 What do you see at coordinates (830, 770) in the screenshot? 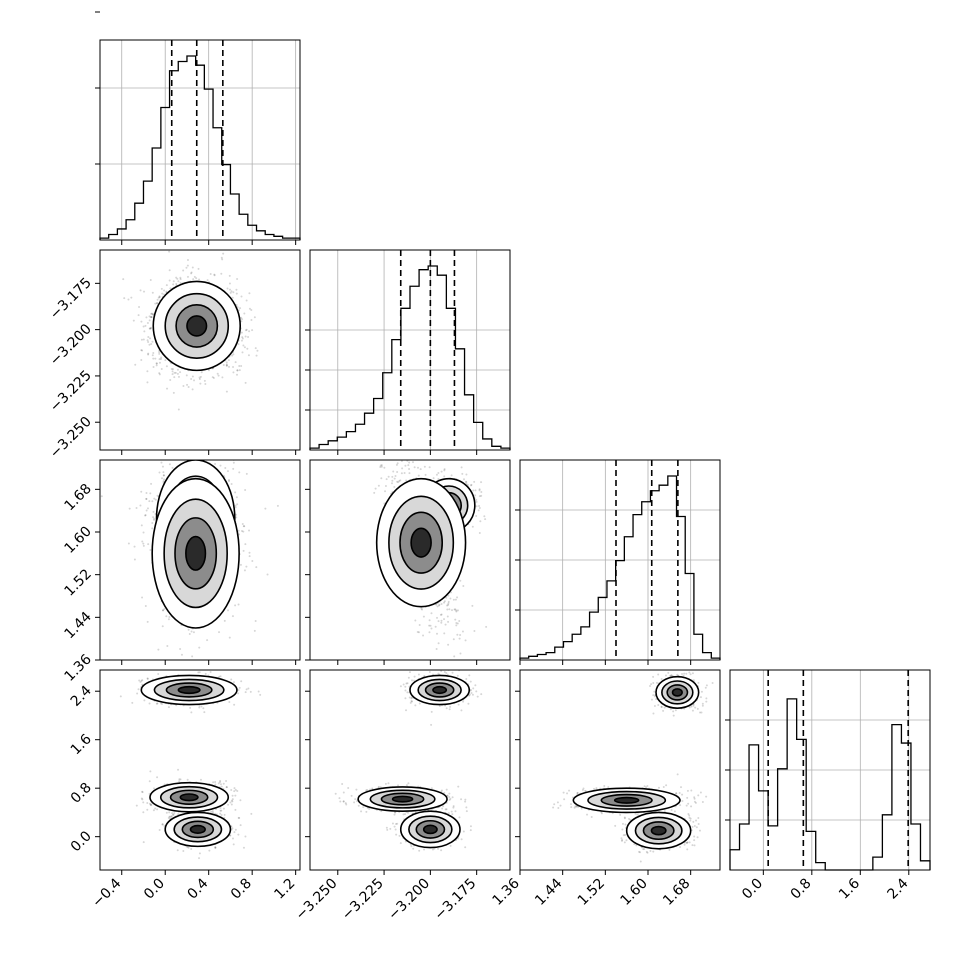
I see `panel-frame` at bounding box center [830, 770].